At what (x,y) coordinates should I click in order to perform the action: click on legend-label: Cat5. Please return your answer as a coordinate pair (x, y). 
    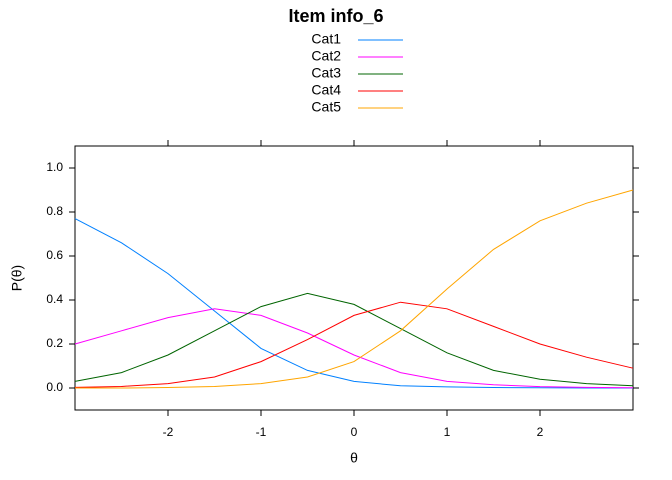
    Looking at the image, I should click on (326, 107).